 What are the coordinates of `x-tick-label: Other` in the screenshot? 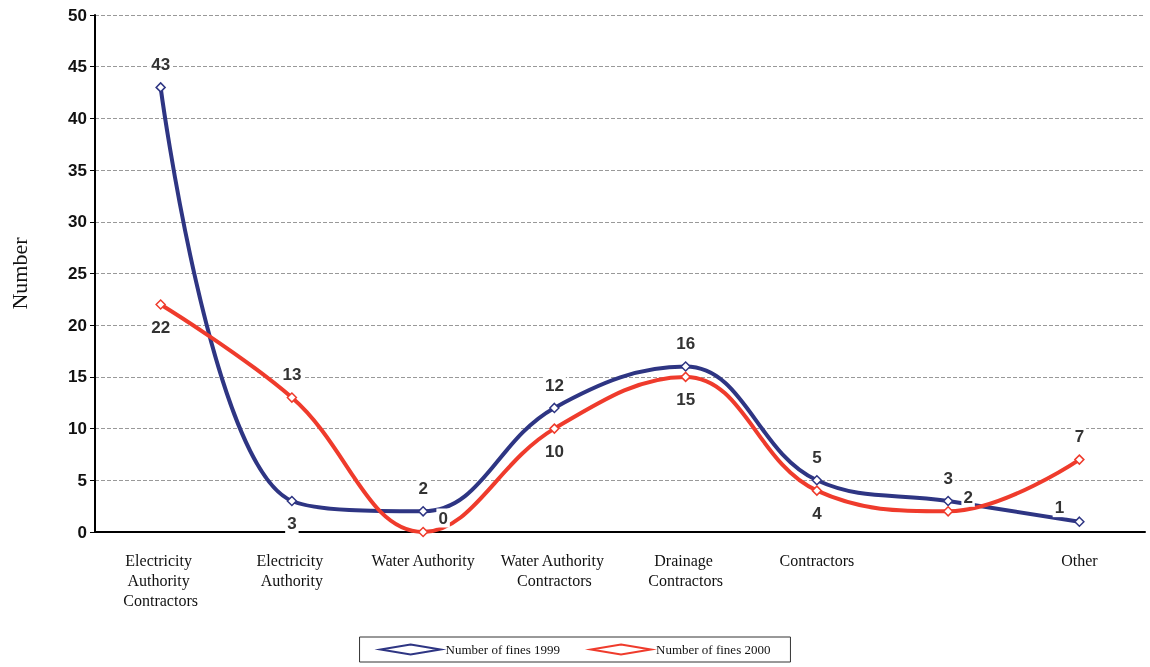 It's located at (1080, 560).